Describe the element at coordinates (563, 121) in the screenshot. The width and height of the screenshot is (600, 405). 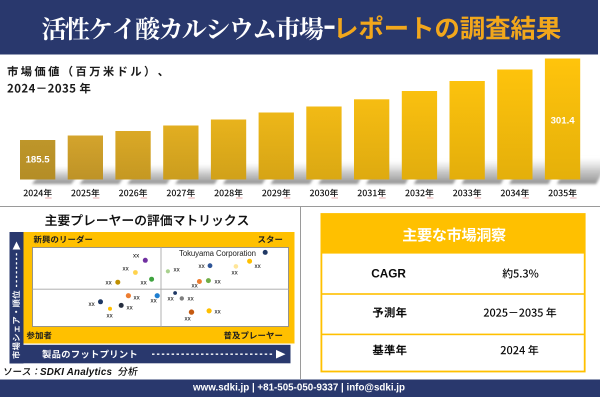
I see `svg-text: 301.4` at that location.